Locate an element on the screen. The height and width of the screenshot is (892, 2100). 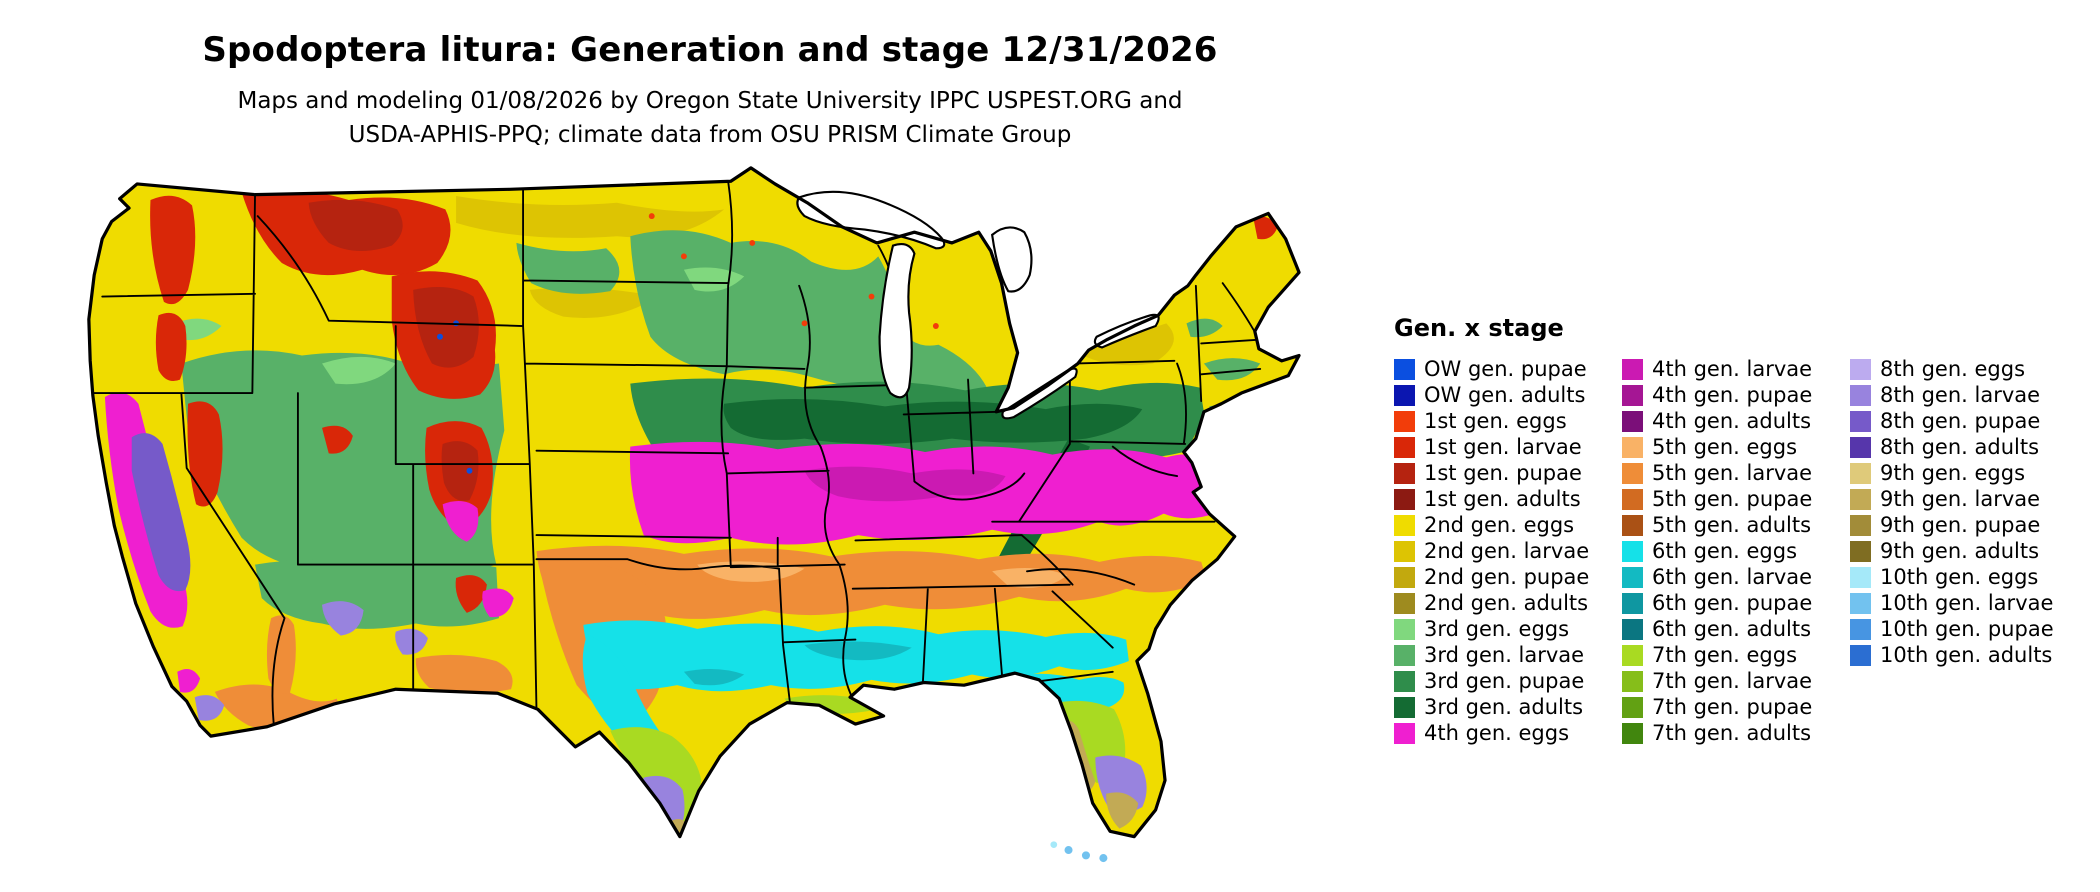
legend-label: 1st gen. pupae is located at coordinates (1503, 473).